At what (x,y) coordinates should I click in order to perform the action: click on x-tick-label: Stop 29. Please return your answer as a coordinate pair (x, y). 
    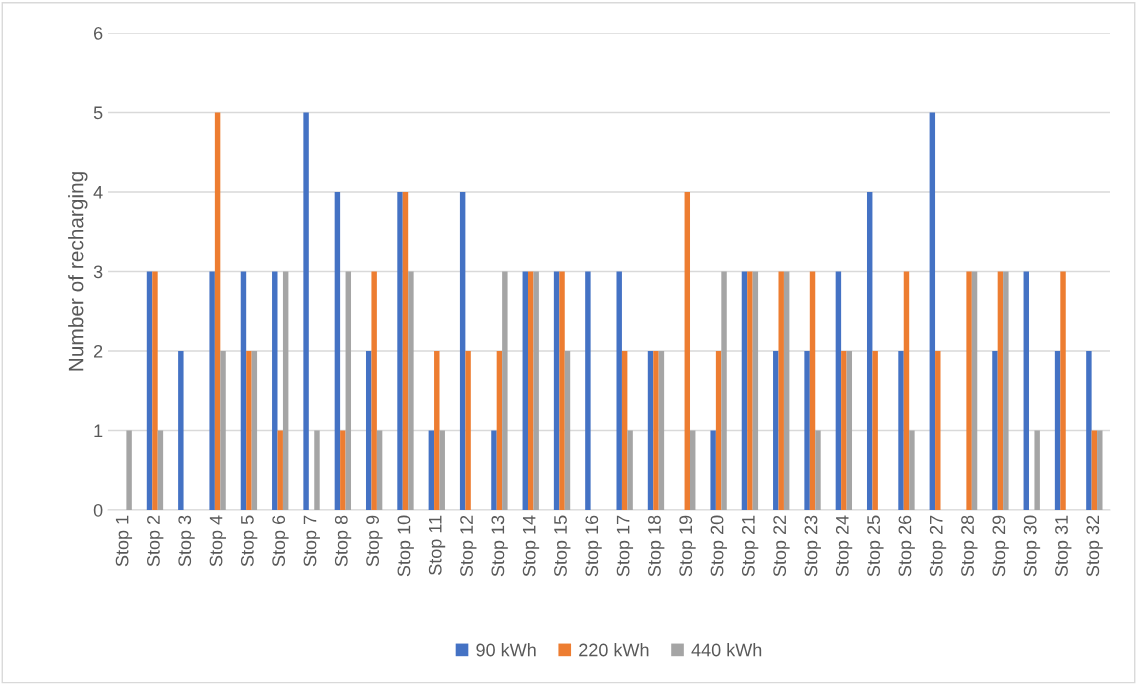
    Looking at the image, I should click on (1000, 546).